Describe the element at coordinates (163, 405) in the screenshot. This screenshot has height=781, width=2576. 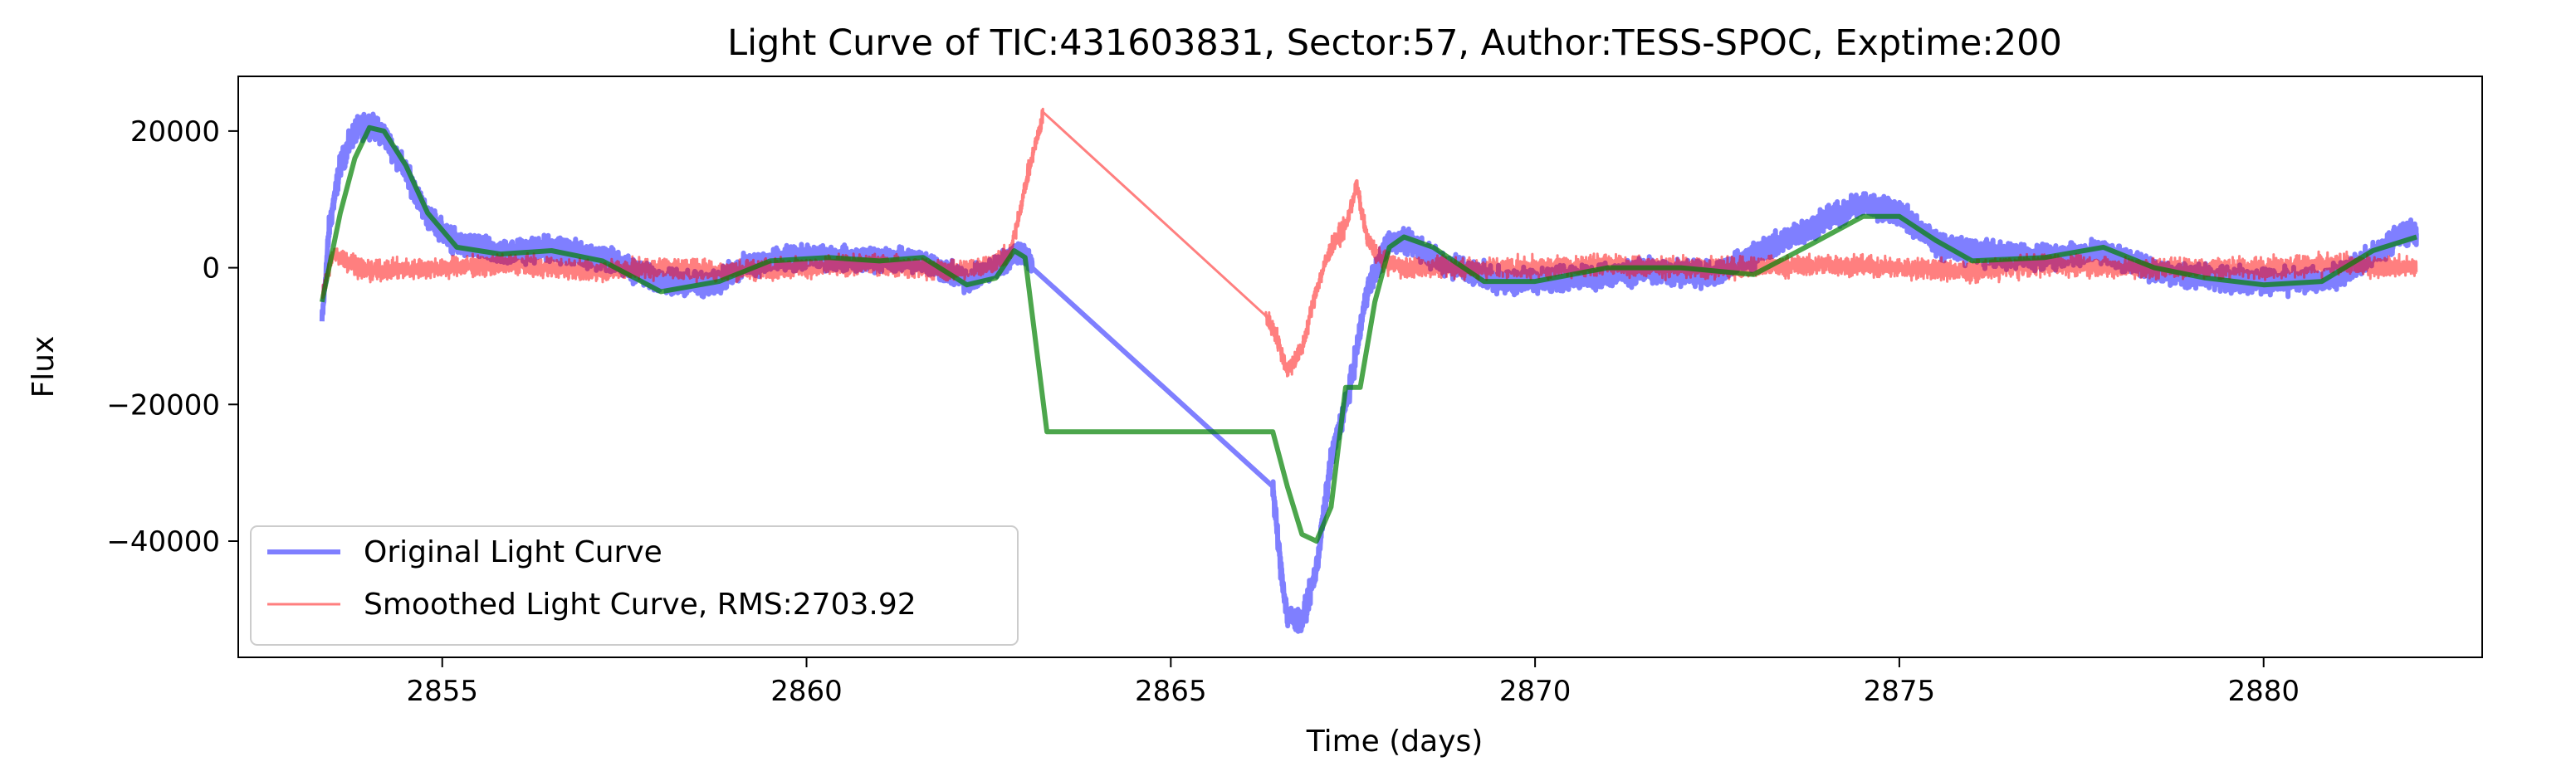
I see `y-tick-label: −20000` at that location.